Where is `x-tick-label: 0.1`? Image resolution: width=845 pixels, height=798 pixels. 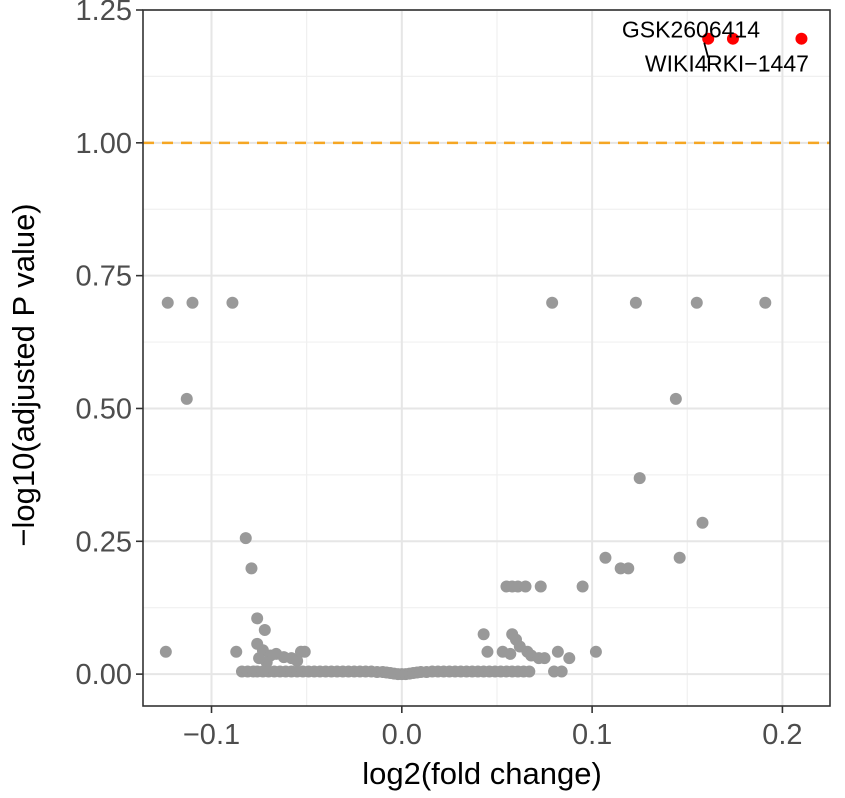
x-tick-label: 0.1 is located at coordinates (592, 735).